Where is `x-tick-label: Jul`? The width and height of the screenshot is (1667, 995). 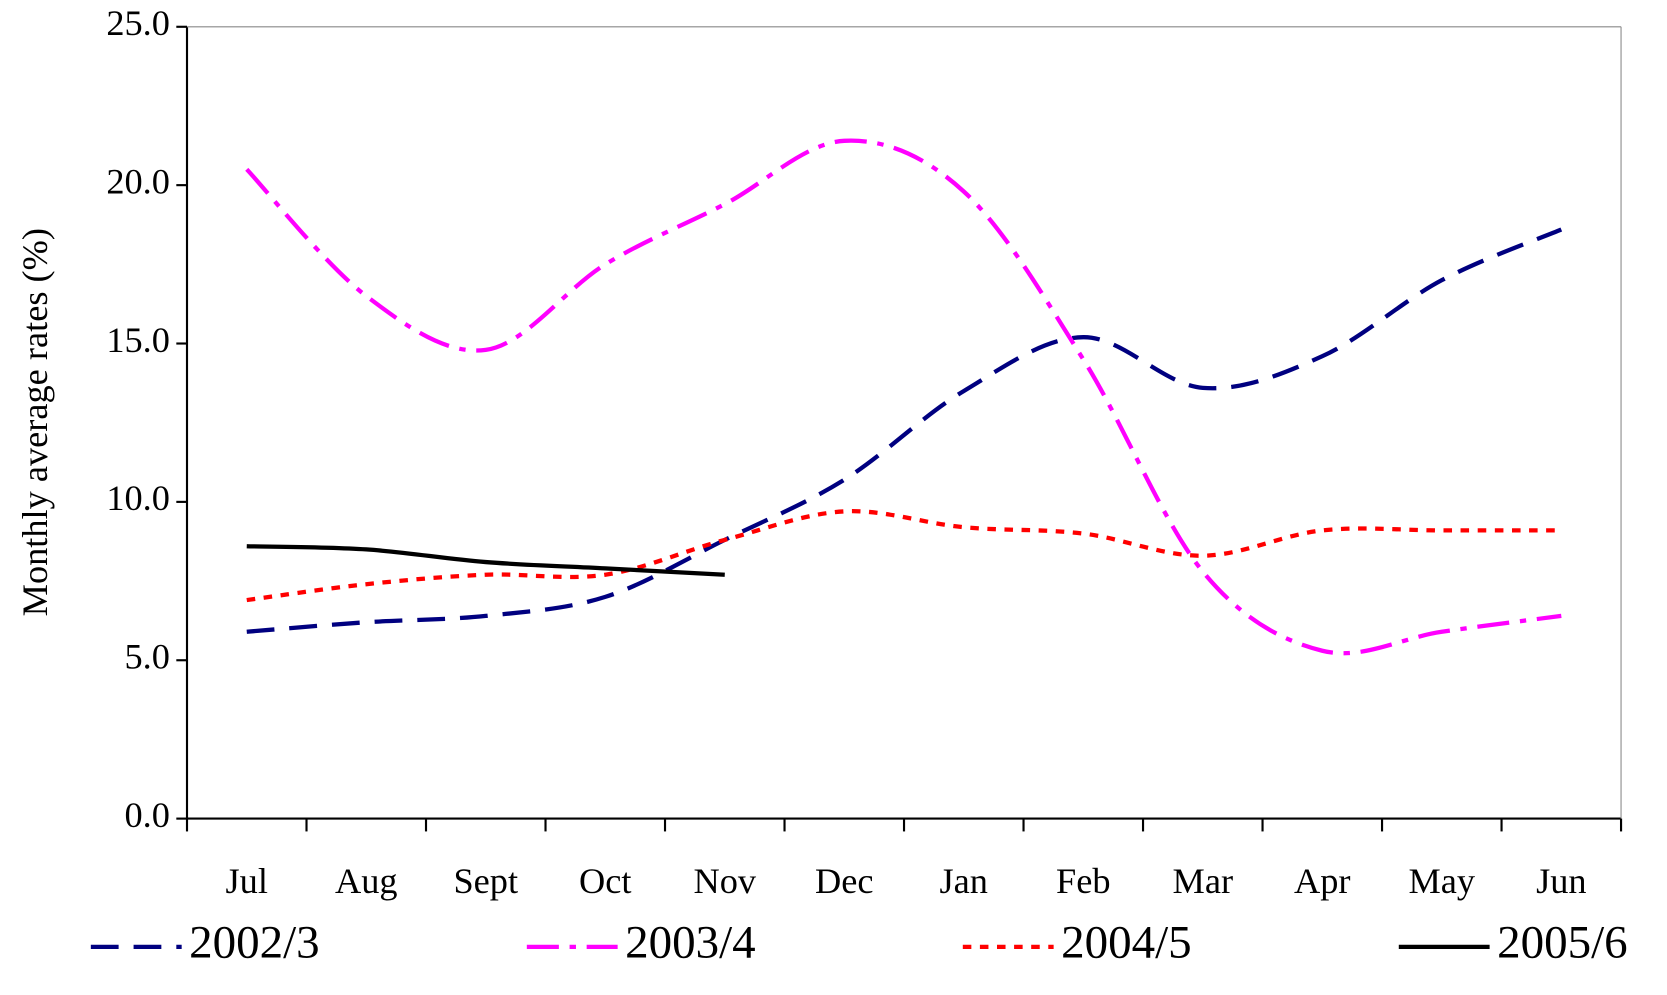
x-tick-label: Jul is located at coordinates (247, 881).